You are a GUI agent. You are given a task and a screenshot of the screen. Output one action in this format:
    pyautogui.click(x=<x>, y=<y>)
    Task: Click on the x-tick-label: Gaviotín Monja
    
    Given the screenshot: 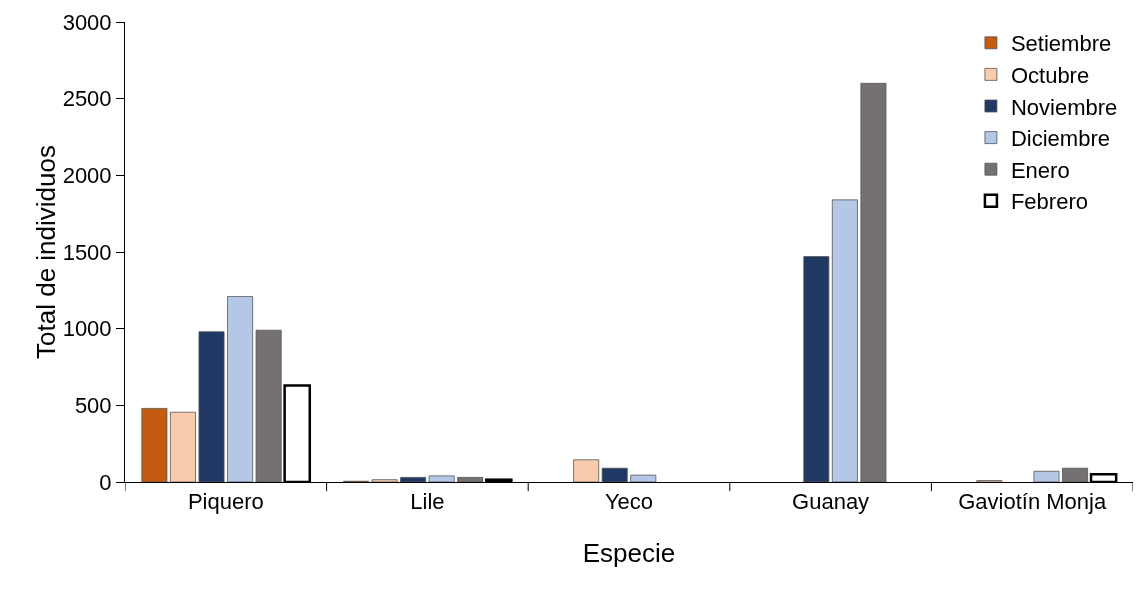 What is the action you would take?
    pyautogui.click(x=1032, y=502)
    